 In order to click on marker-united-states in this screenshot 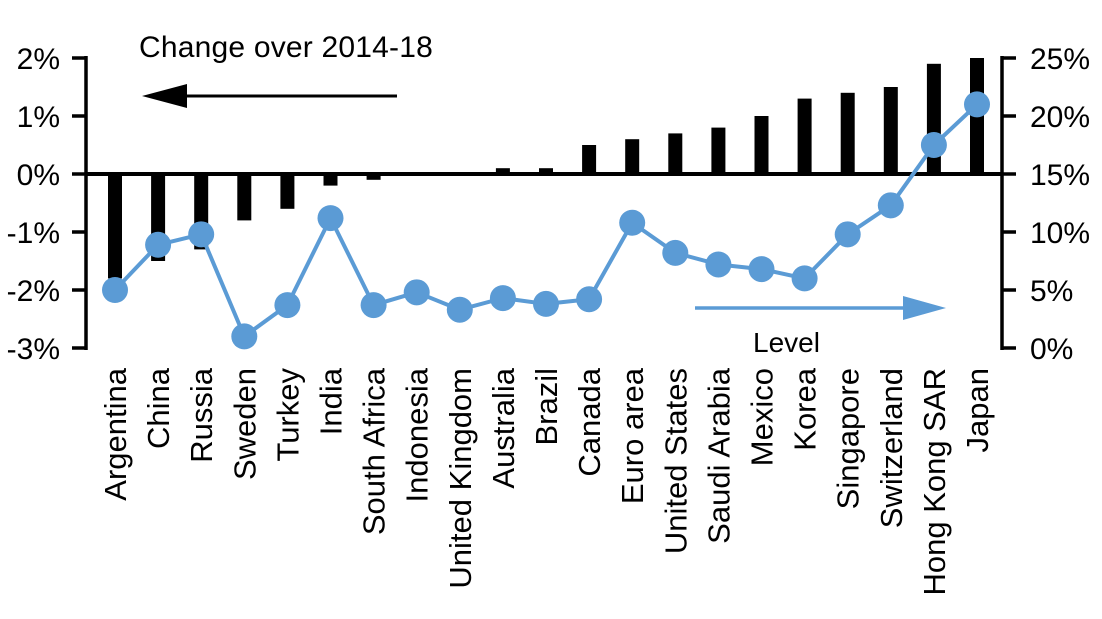, I will do `click(675, 252)`.